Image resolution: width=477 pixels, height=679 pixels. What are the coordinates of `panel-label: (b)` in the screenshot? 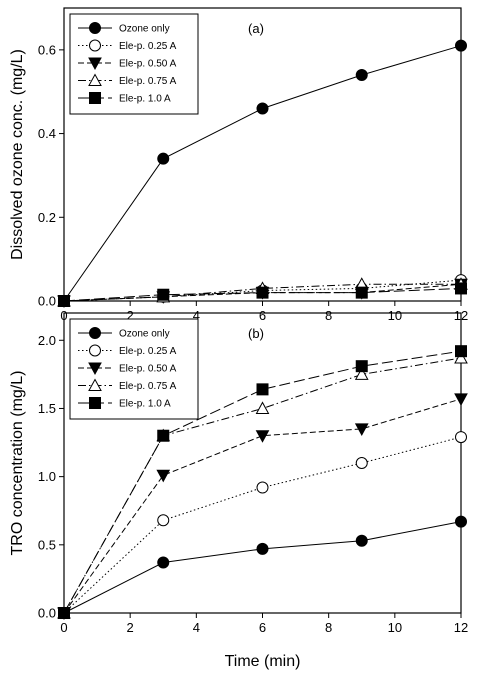 It's located at (256, 333).